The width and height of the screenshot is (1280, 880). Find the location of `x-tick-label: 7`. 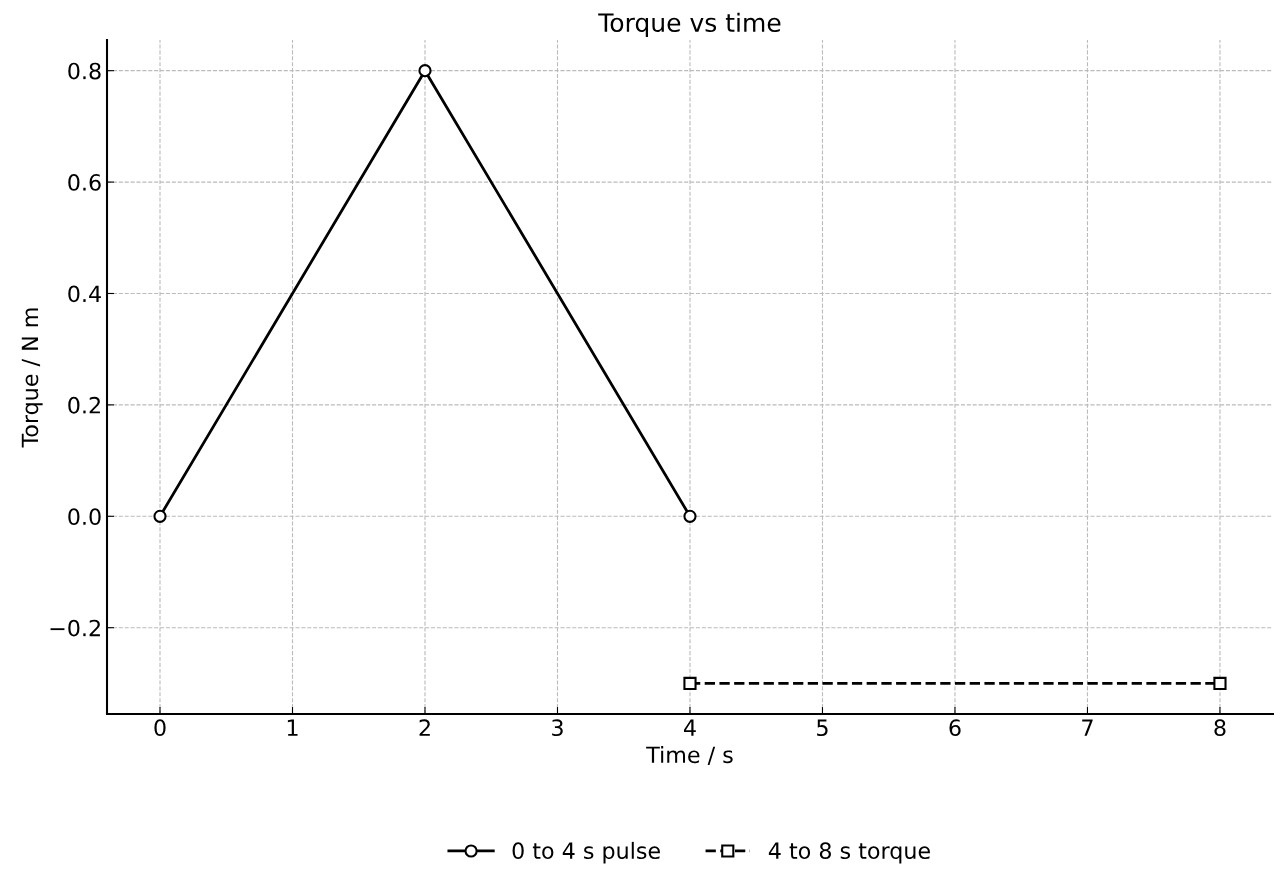

x-tick-label: 7 is located at coordinates (1087, 727).